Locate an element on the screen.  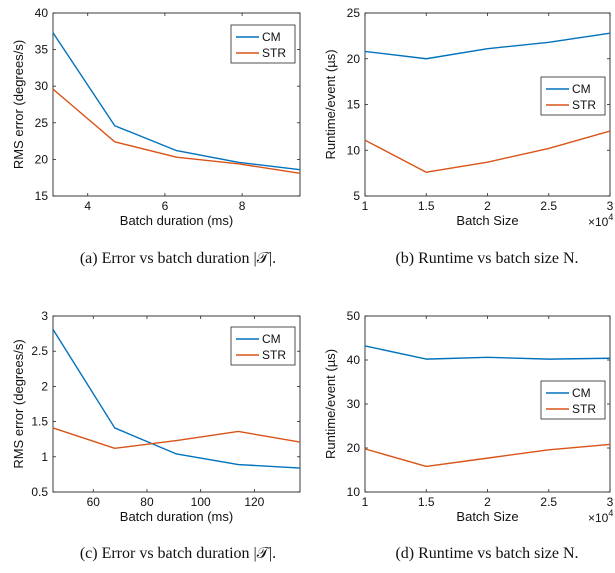
caption: (a) Error vs batch duration |𝒯|. is located at coordinates (178, 258).